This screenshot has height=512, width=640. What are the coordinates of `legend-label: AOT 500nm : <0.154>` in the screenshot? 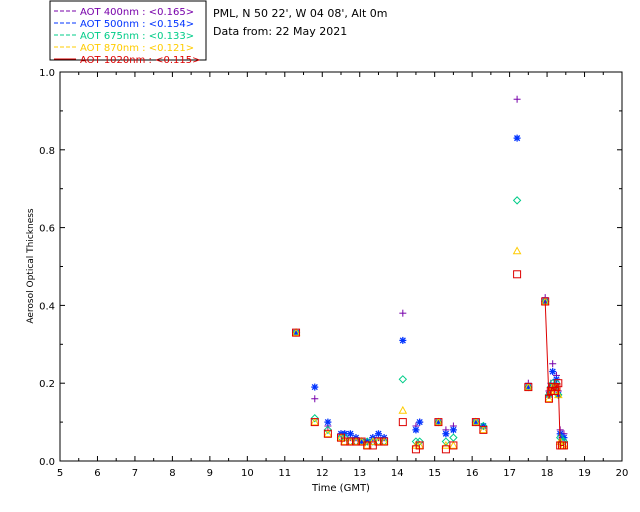 It's located at (137, 24).